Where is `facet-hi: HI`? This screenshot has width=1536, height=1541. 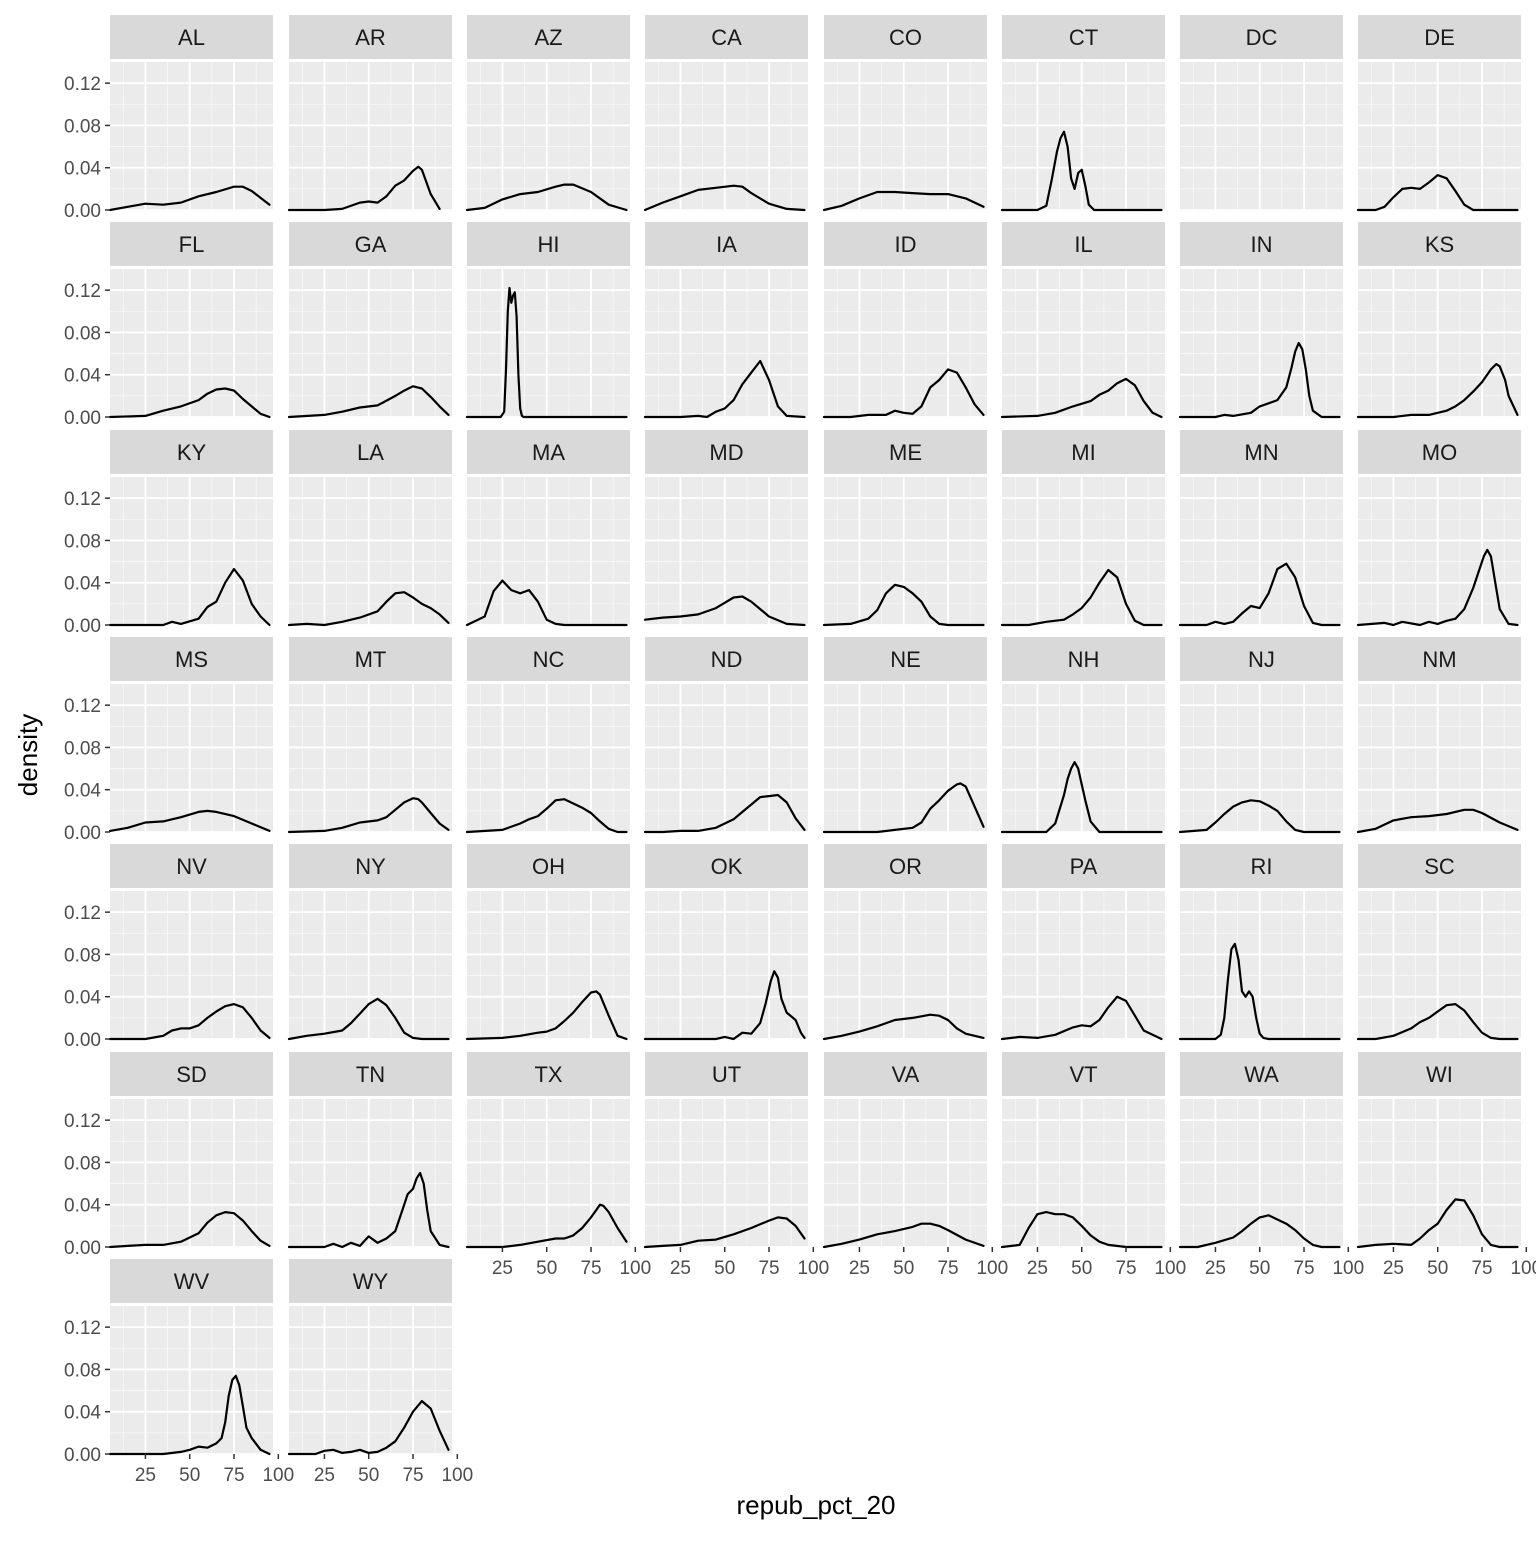 facet-hi: HI is located at coordinates (547, 320).